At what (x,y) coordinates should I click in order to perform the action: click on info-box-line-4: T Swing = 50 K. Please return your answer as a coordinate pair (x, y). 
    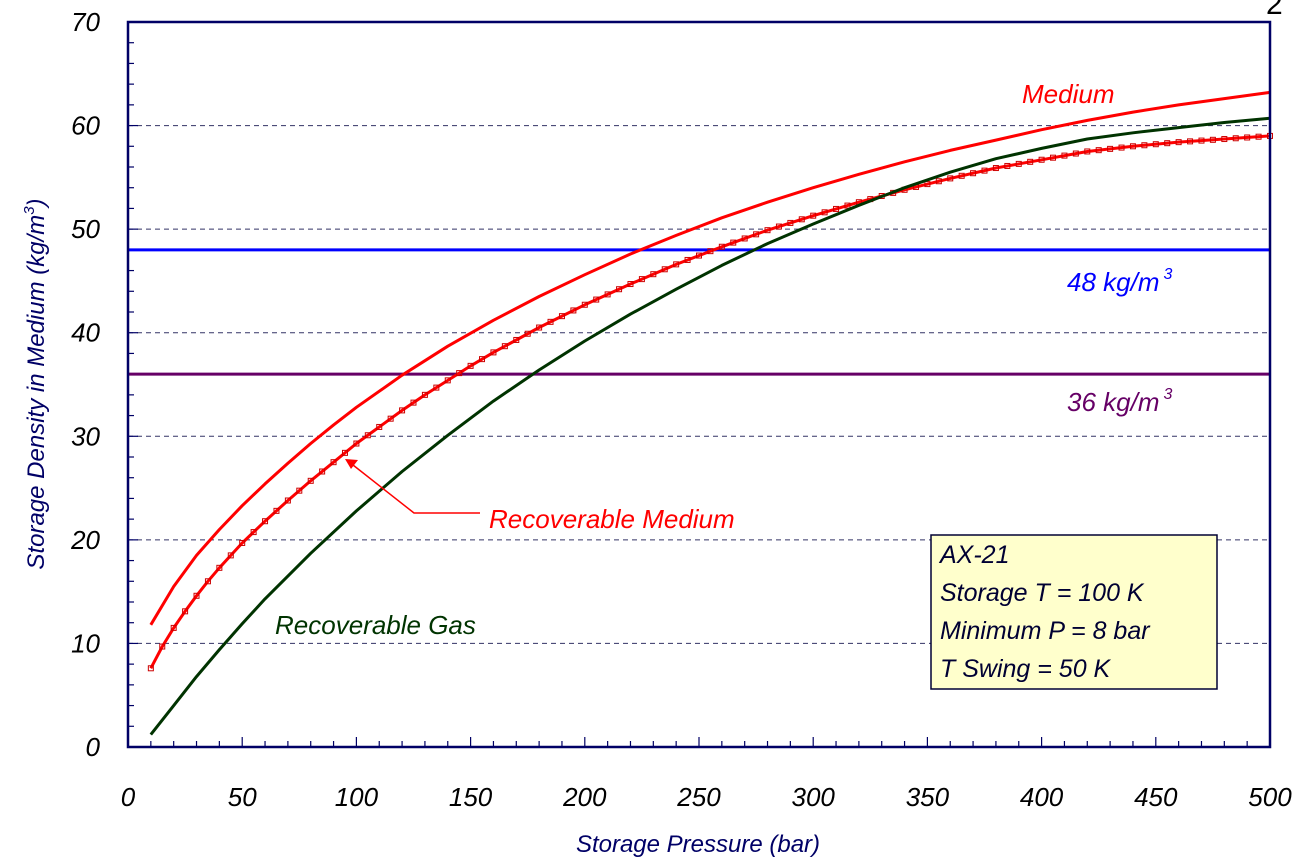
    Looking at the image, I should click on (1026, 669).